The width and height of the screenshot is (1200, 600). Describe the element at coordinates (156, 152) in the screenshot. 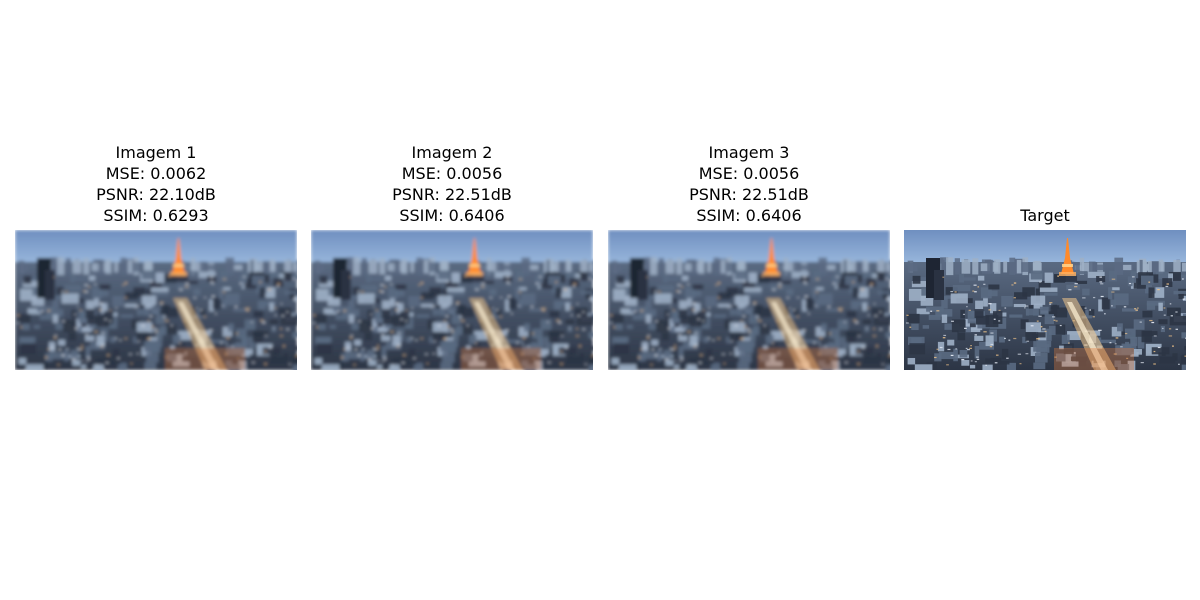

I see `panel-title: Imagem 1` at that location.